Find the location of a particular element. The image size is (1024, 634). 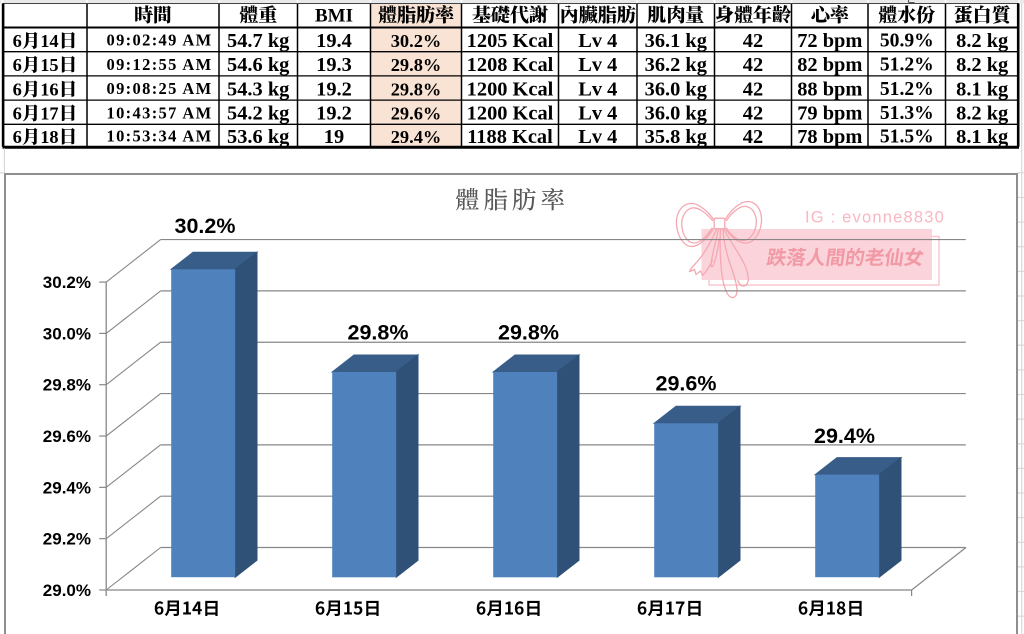

svg-text: 78 bpm is located at coordinates (829, 137).